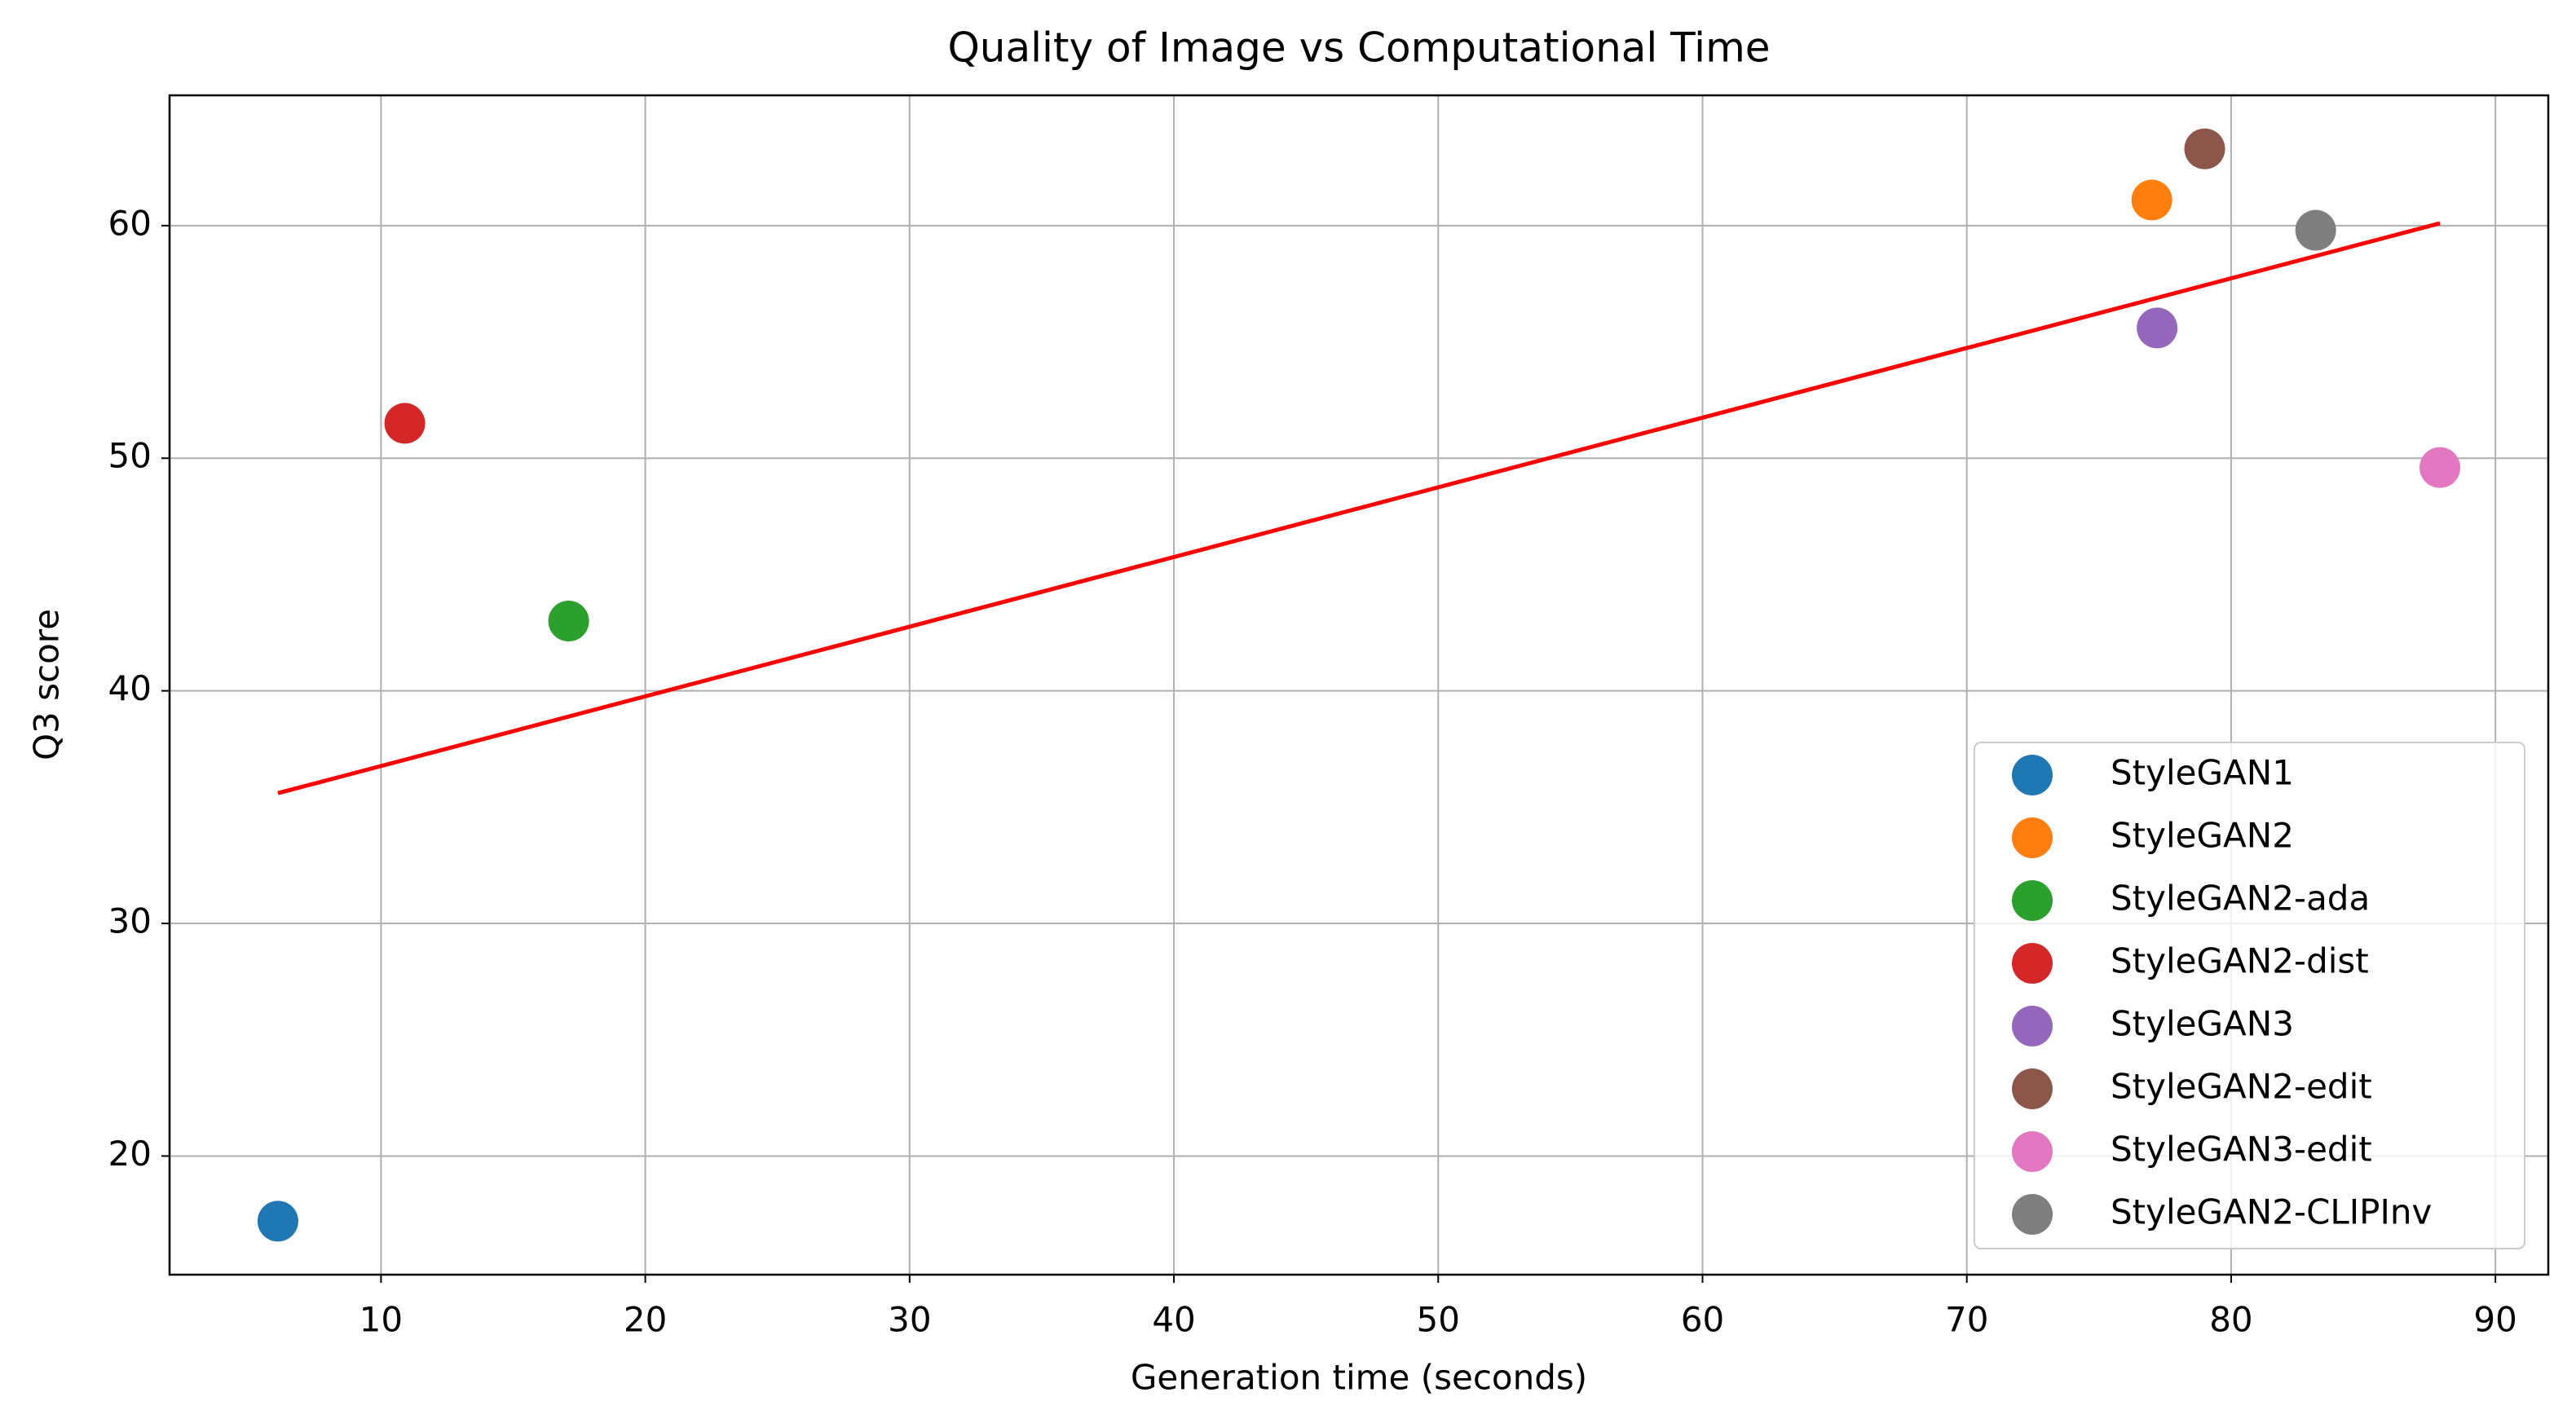  I want to click on x-tick-label: 40, so click(1173, 1320).